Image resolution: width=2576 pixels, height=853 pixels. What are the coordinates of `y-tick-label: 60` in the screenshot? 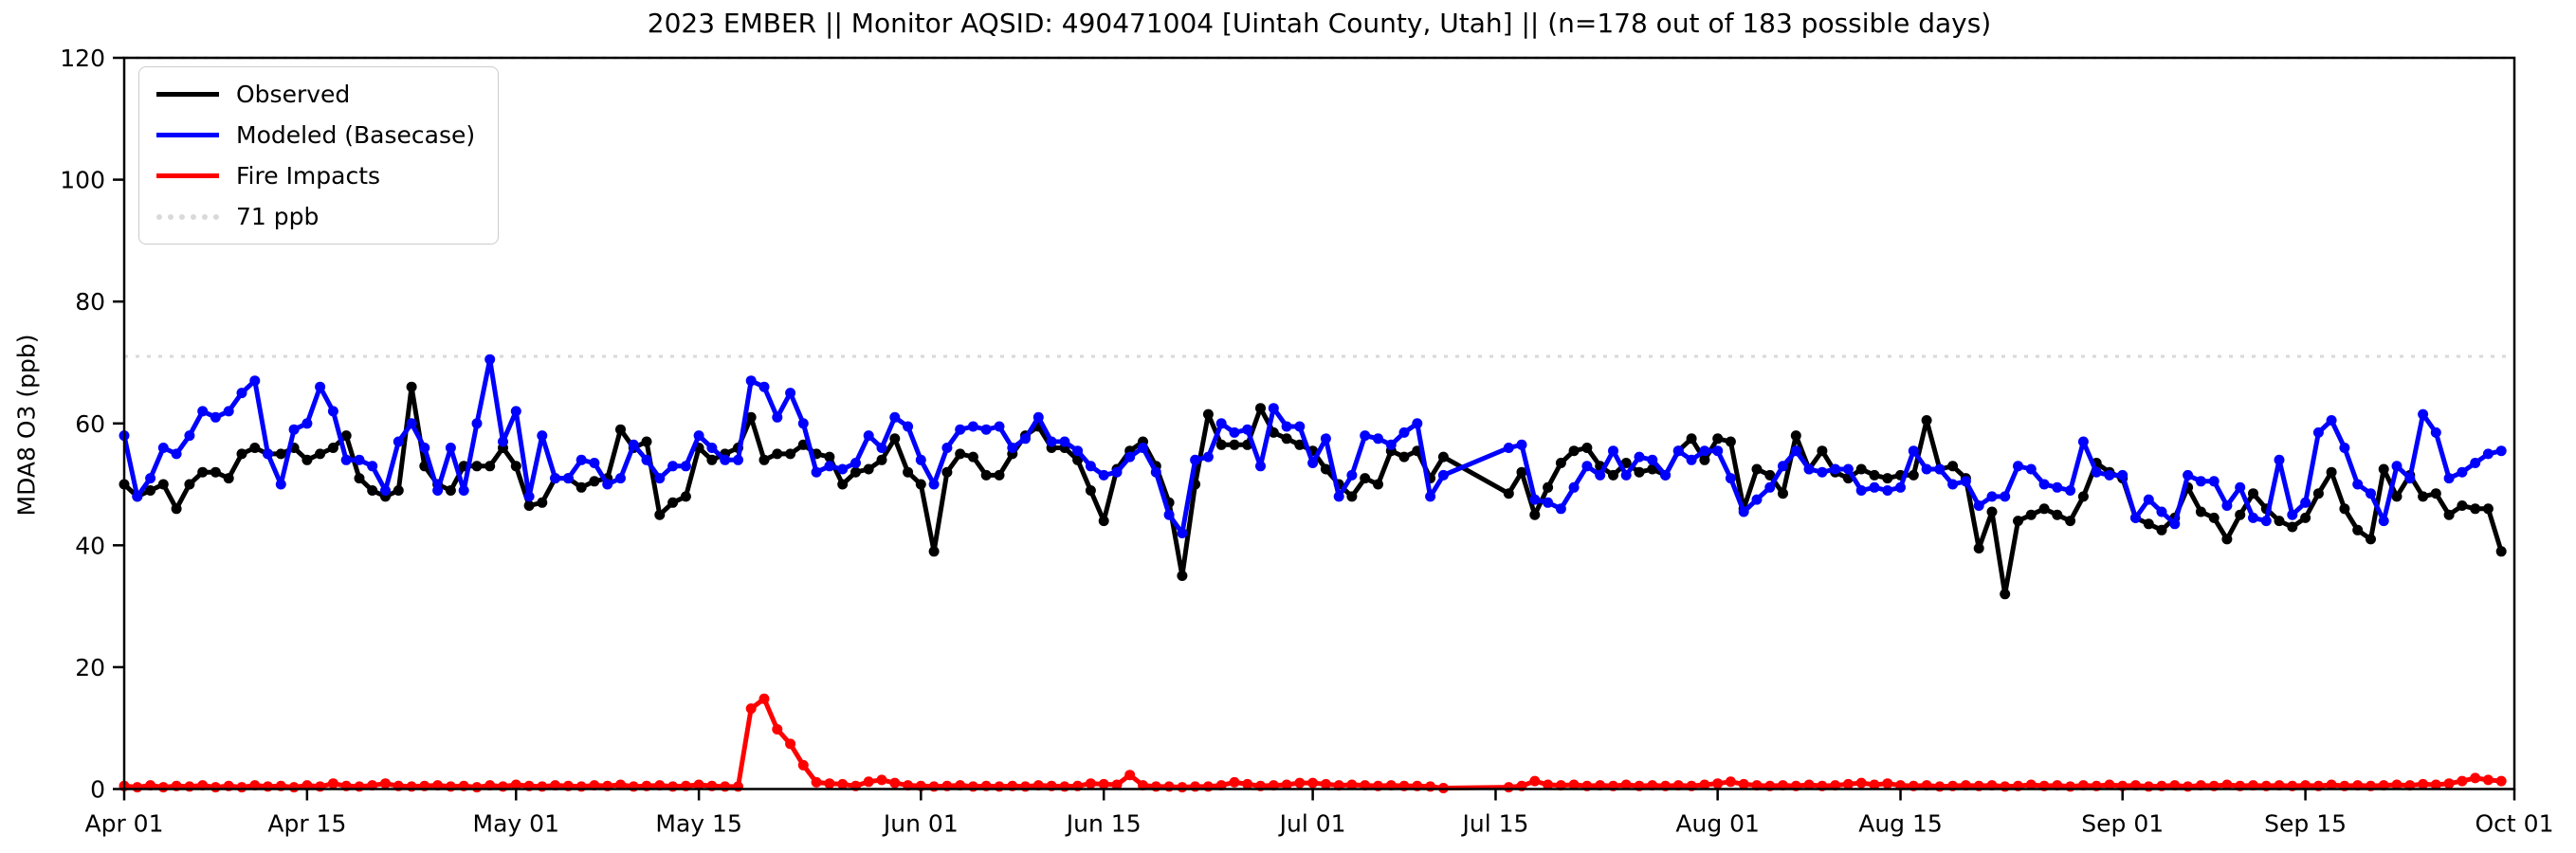 It's located at (90, 424).